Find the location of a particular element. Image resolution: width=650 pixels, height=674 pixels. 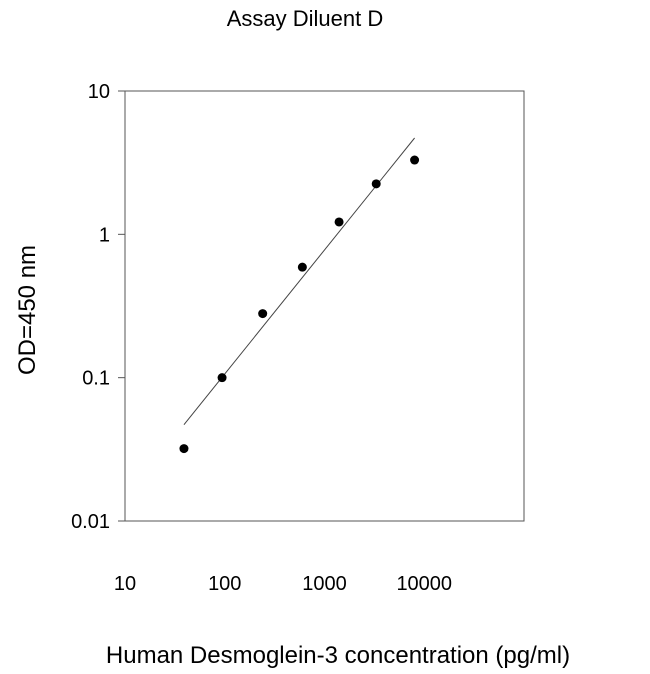

x-tick-label: 100 is located at coordinates (224, 584).